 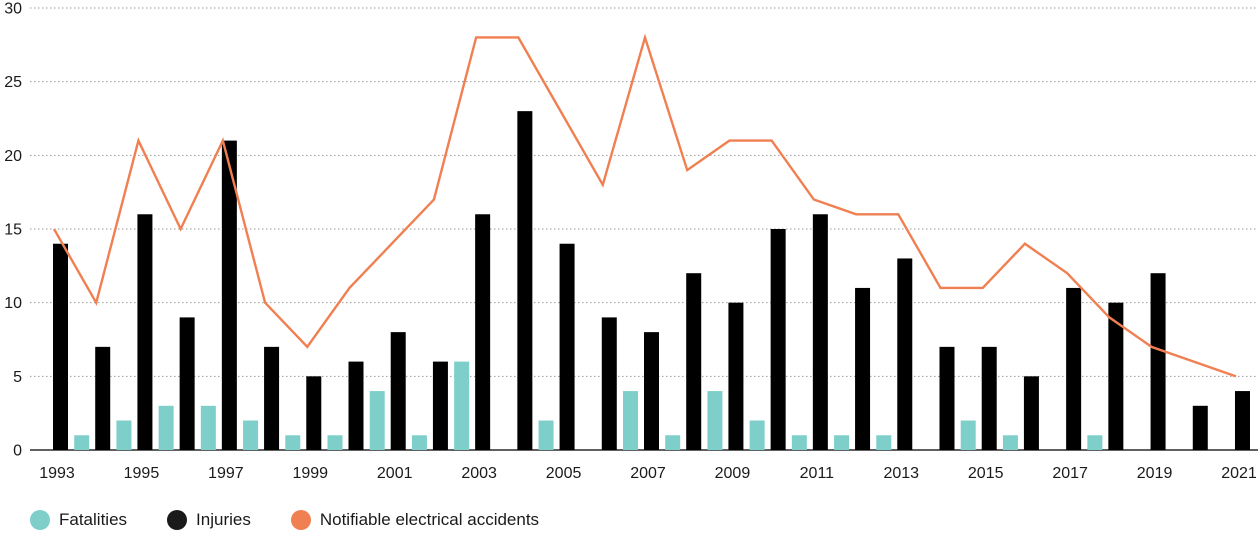 What do you see at coordinates (13, 156) in the screenshot?
I see `y-tick-label-20: 20` at bounding box center [13, 156].